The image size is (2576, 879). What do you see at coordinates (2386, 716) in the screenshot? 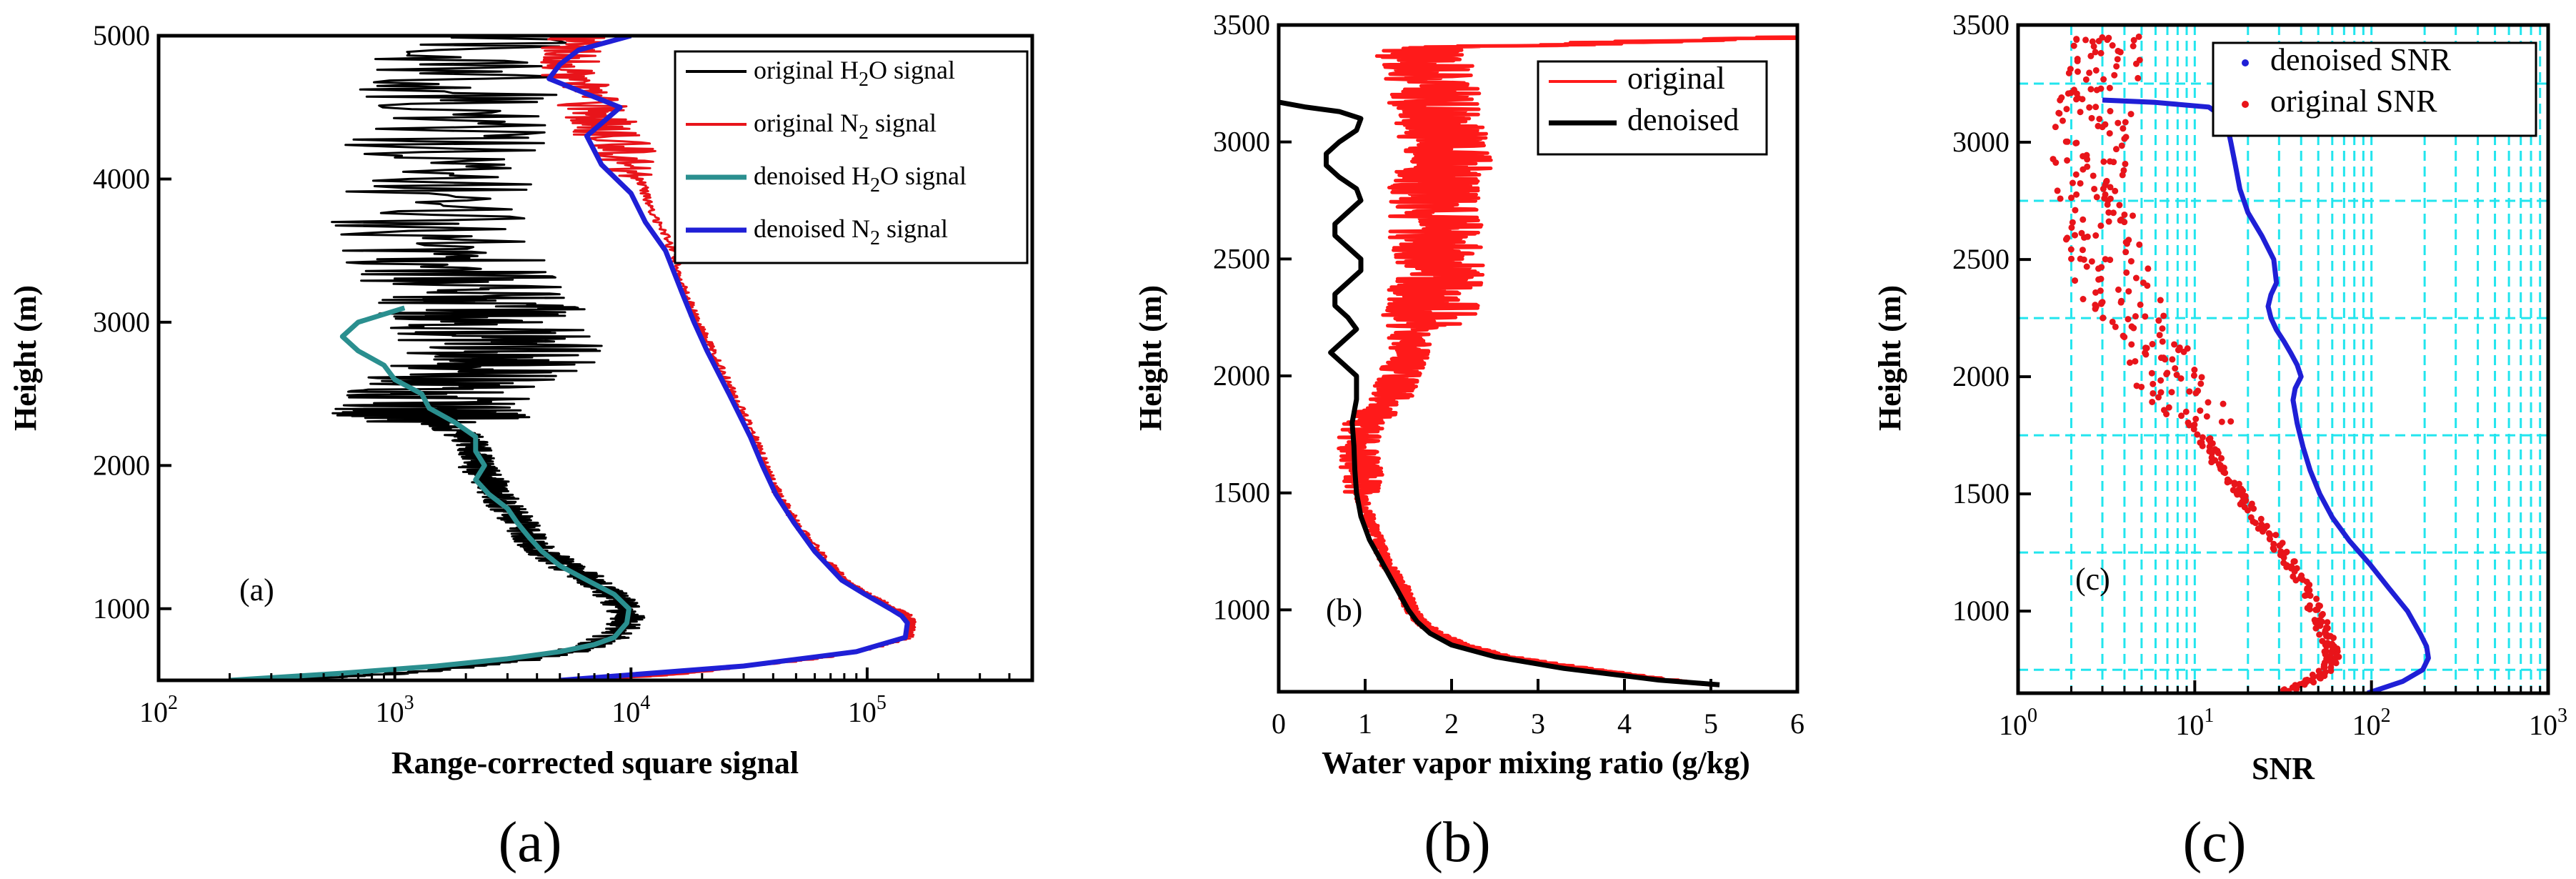
I see `tick-exponent: 2` at bounding box center [2386, 716].